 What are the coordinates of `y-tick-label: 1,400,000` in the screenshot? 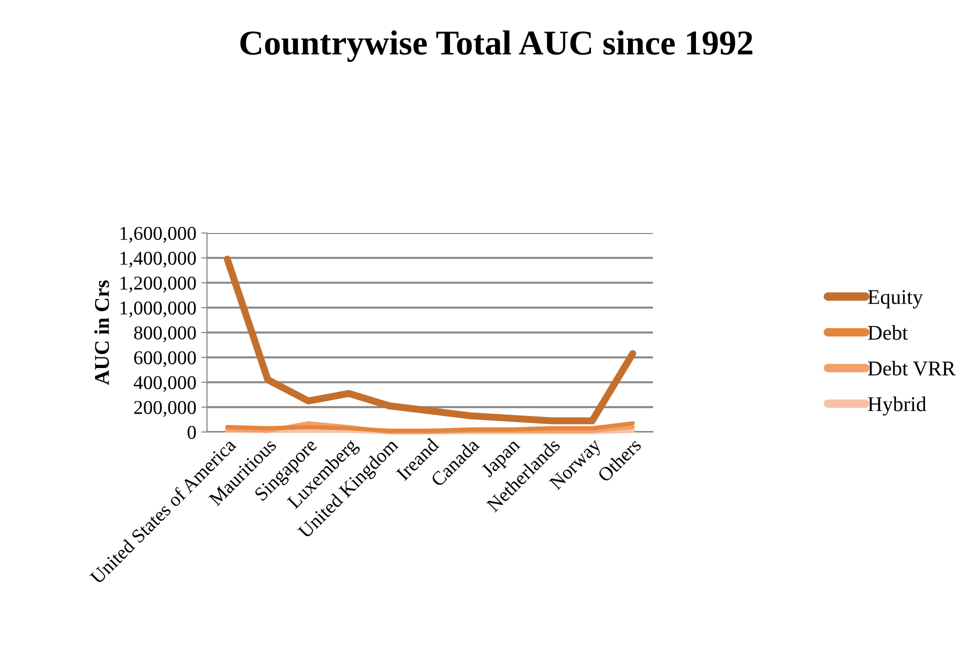 It's located at (158, 260).